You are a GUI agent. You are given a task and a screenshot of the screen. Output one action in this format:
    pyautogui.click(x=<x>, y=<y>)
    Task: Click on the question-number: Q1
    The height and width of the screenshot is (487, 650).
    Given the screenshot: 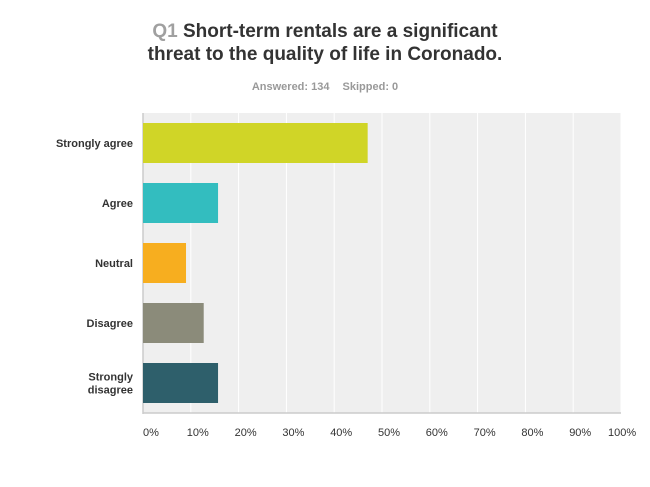 What is the action you would take?
    pyautogui.click(x=165, y=31)
    